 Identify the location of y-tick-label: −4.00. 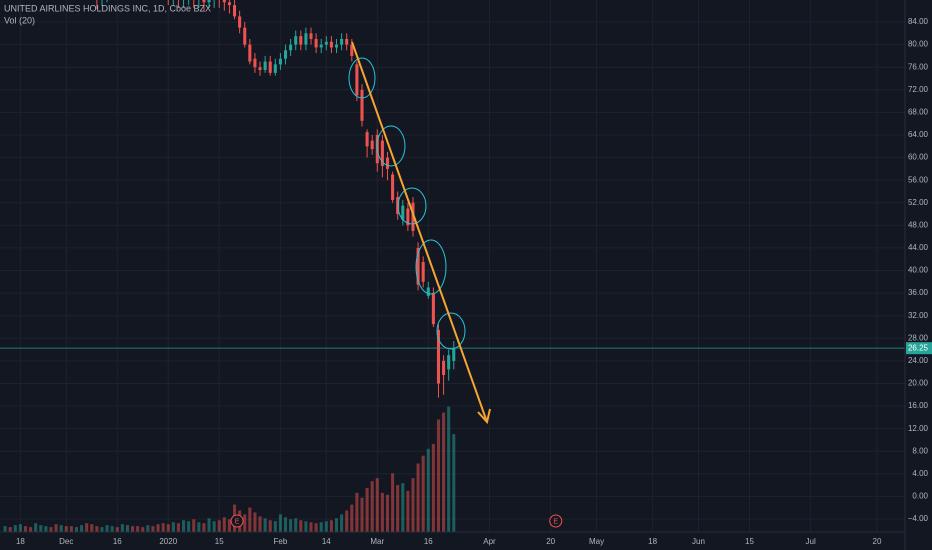
(918, 518).